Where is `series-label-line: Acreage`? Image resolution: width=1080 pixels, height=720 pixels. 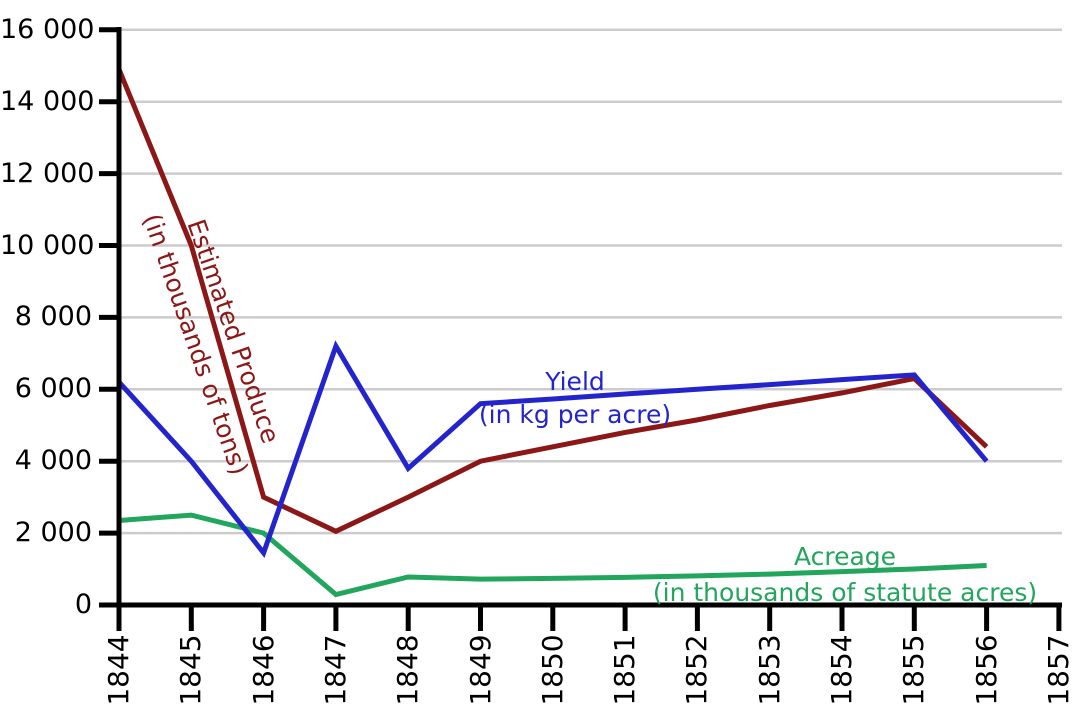
series-label-line: Acreage is located at coordinates (845, 556).